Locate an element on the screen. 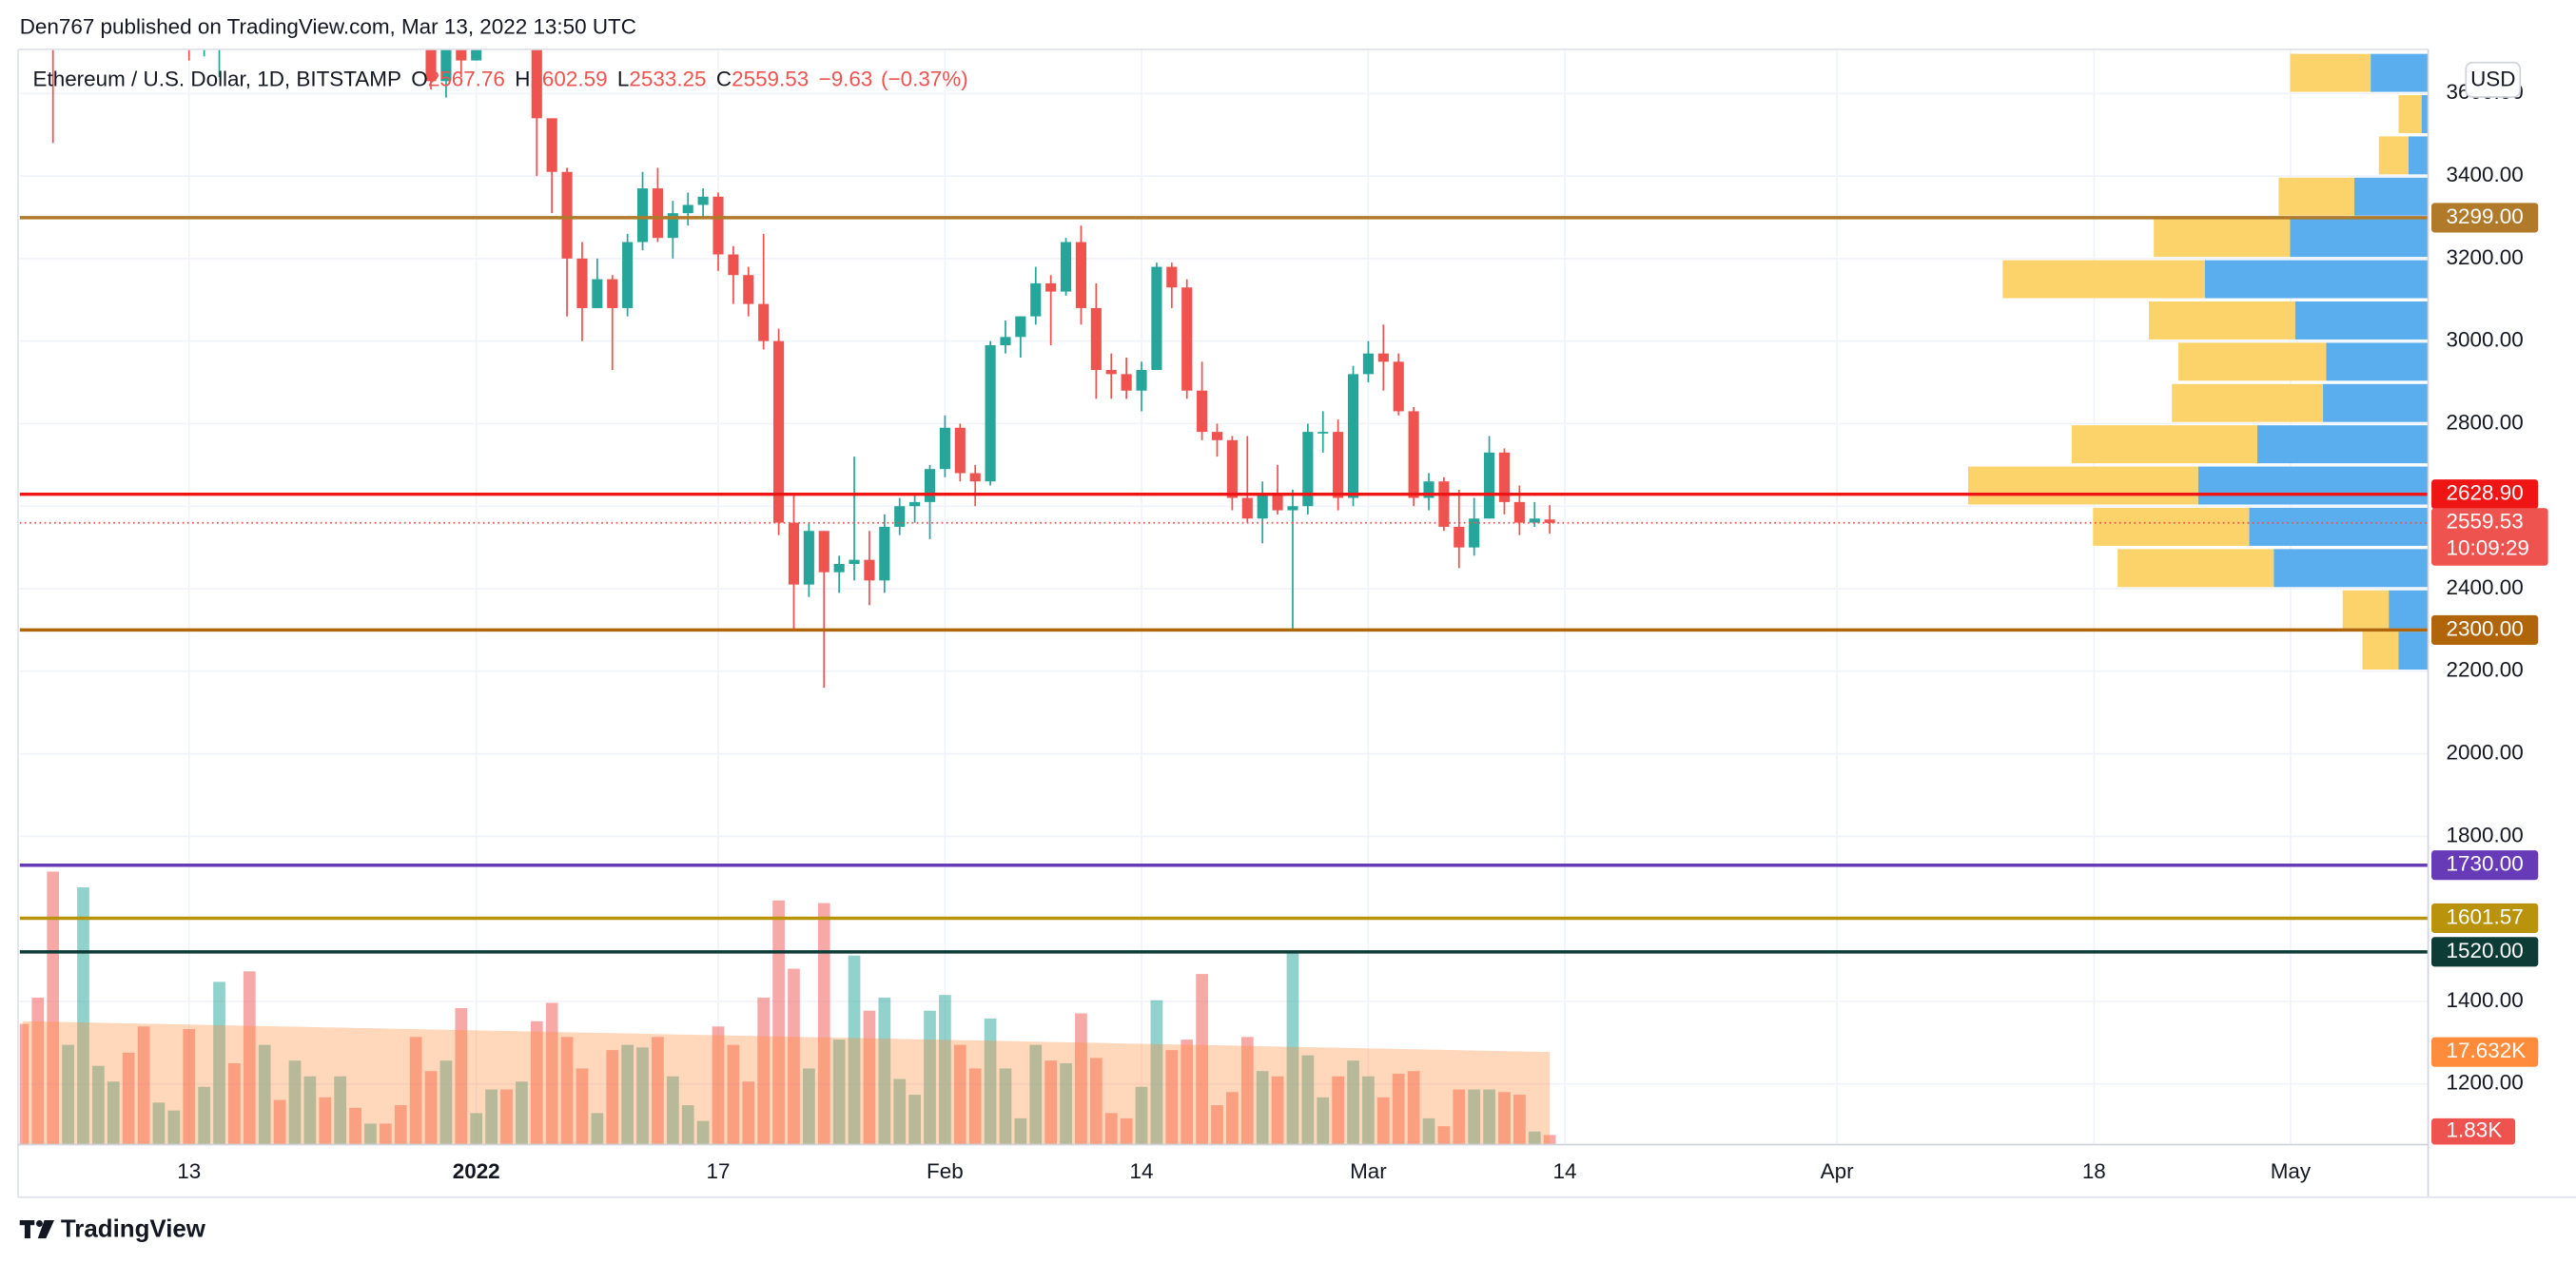 The width and height of the screenshot is (2576, 1263). legend-title: Ethereum / U.S. Dollar, 1D, BITSTAMP is located at coordinates (217, 79).